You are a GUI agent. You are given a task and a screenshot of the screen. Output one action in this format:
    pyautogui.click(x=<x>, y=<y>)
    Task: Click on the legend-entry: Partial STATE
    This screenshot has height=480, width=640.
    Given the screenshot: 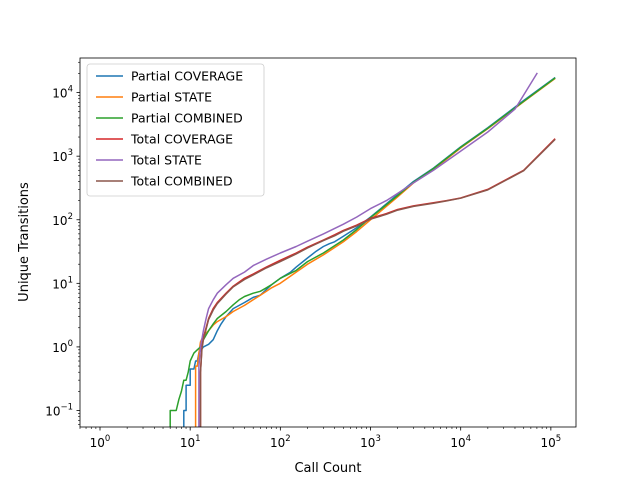 What is the action you would take?
    pyautogui.click(x=171, y=97)
    